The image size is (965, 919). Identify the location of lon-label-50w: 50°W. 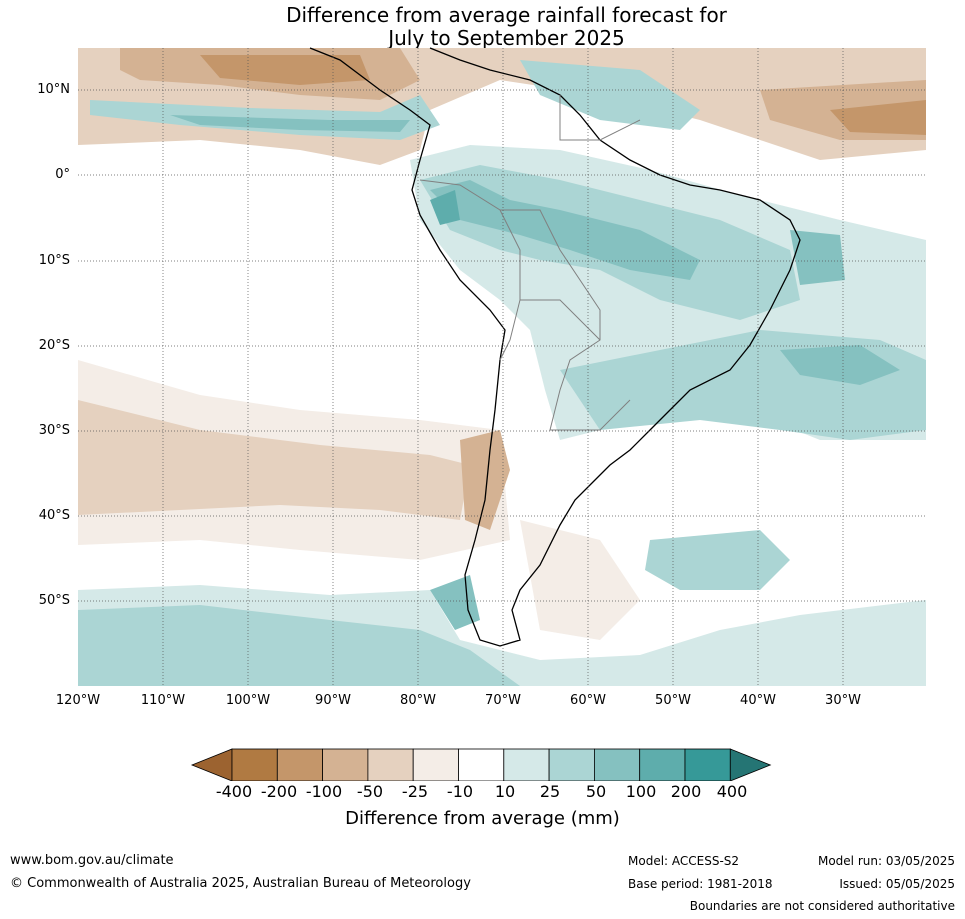
(673, 700).